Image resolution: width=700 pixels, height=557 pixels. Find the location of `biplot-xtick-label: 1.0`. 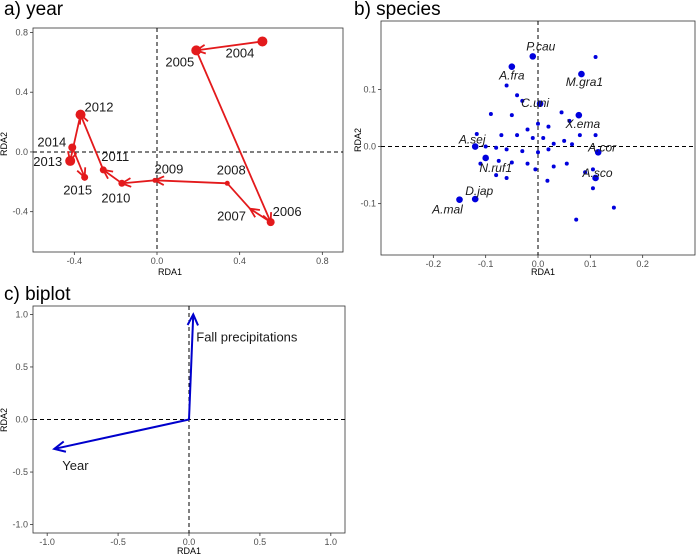

biplot-xtick-label: 1.0 is located at coordinates (331, 542).